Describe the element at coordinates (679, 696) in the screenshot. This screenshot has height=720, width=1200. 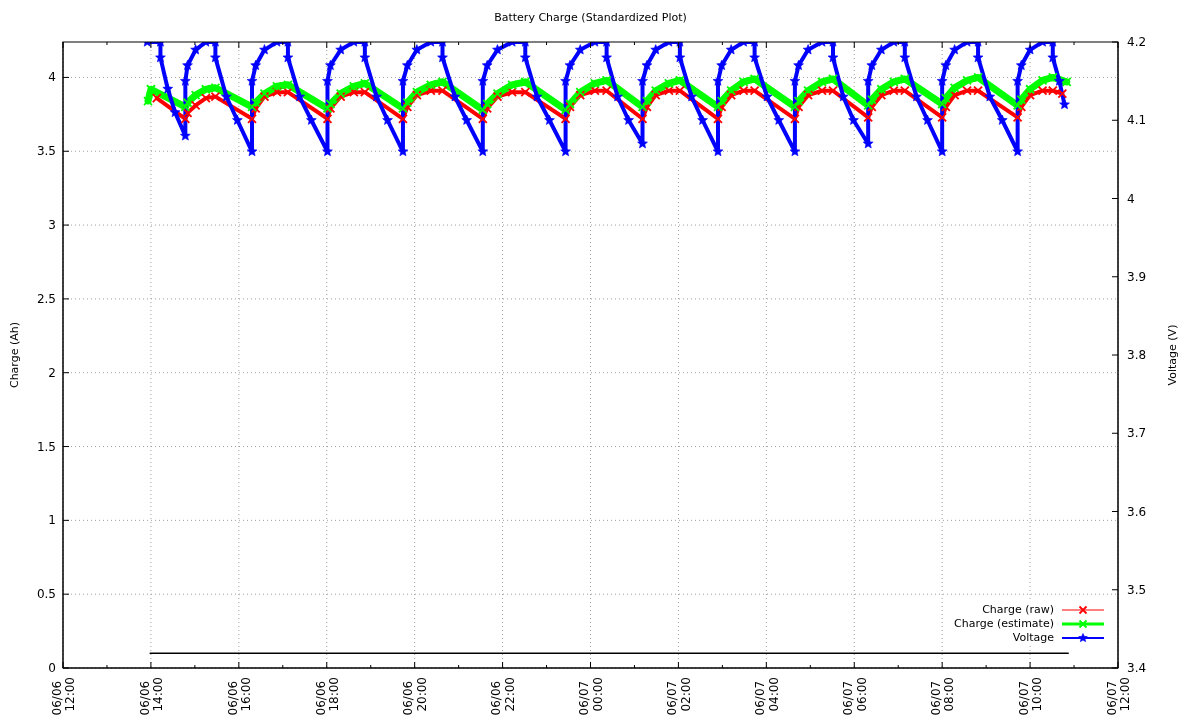
I see `x-tick-label: 06/07 02:00` at that location.